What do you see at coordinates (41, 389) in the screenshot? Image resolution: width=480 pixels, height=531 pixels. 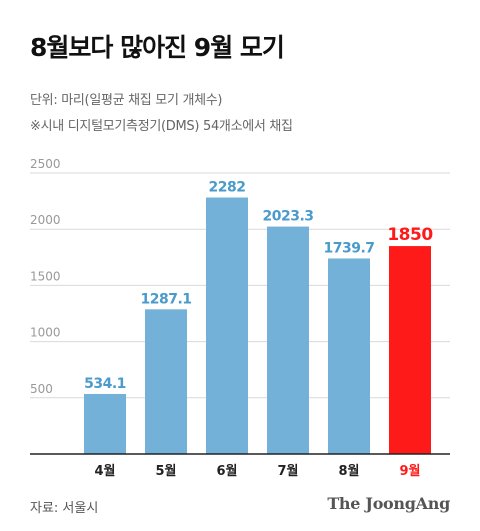 I see `y-tick-label: 500` at bounding box center [41, 389].